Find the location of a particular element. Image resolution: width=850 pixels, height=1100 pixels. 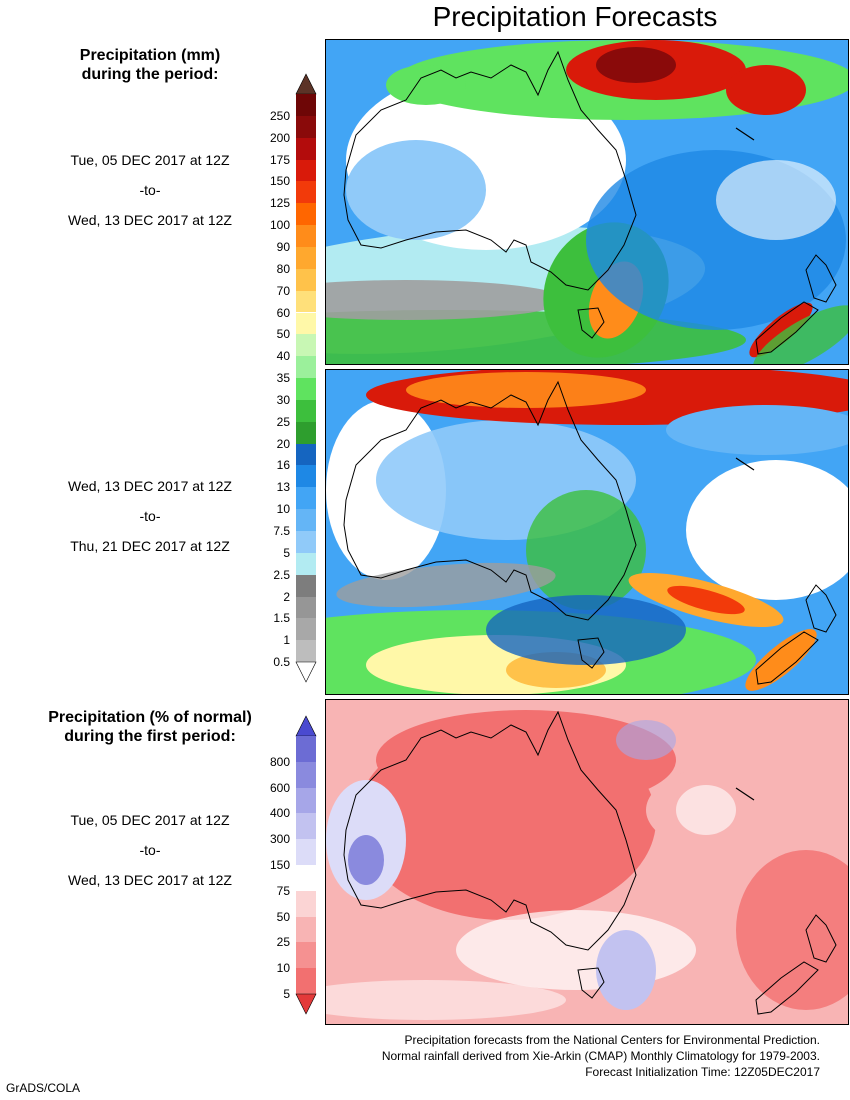

precip-colorbar-low-cap is located at coordinates (306, 672).